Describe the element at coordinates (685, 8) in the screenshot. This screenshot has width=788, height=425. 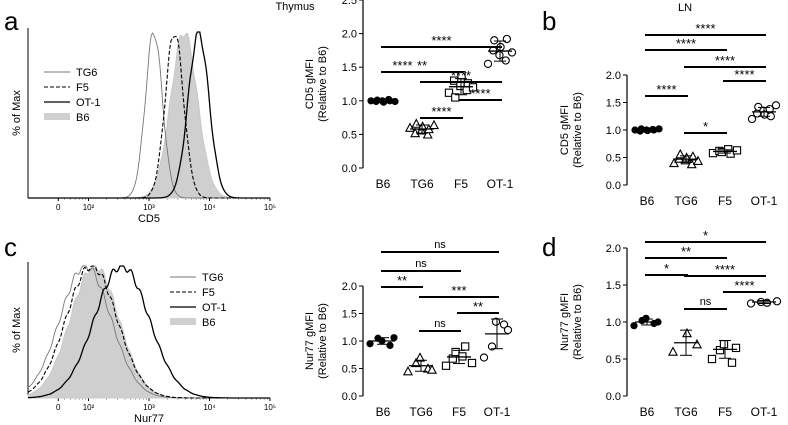
I see `ln-title: LN` at that location.